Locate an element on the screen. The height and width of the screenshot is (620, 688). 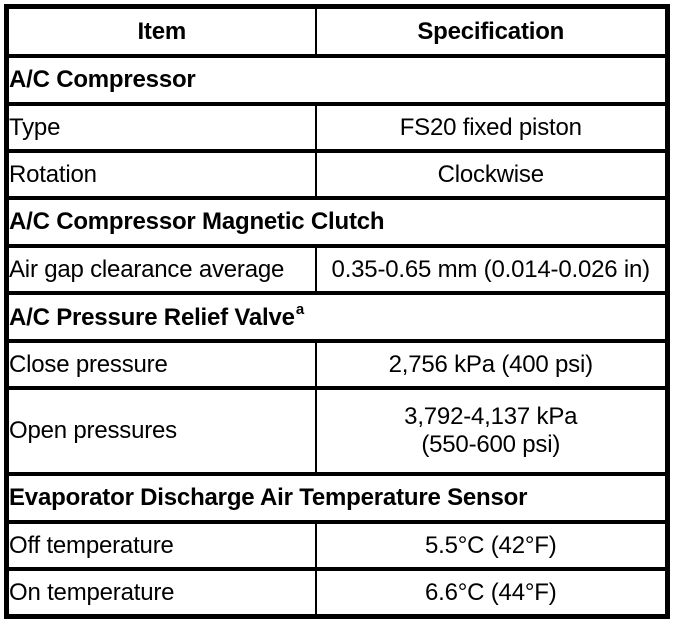
table-row-close-pressure: Close pressure 2,756 kPa (400 psi) is located at coordinates (337, 365).